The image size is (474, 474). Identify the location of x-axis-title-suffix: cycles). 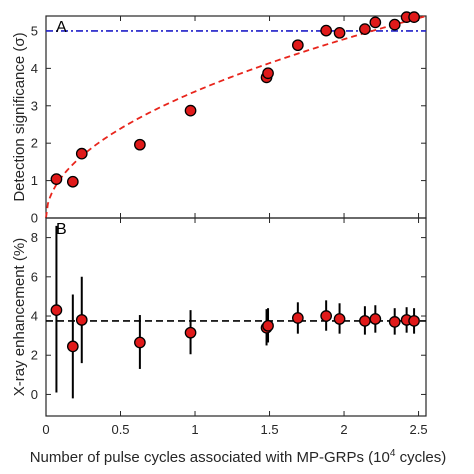
(420, 457).